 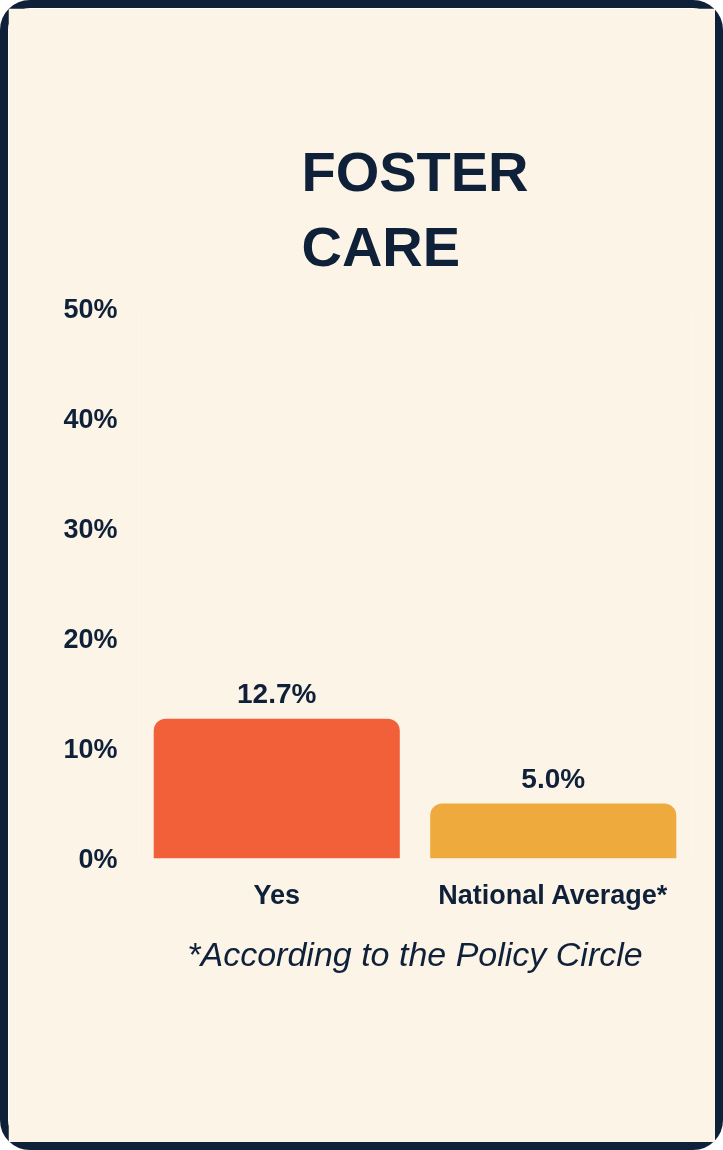 I want to click on y-tick-label: 10%, so click(x=90, y=748).